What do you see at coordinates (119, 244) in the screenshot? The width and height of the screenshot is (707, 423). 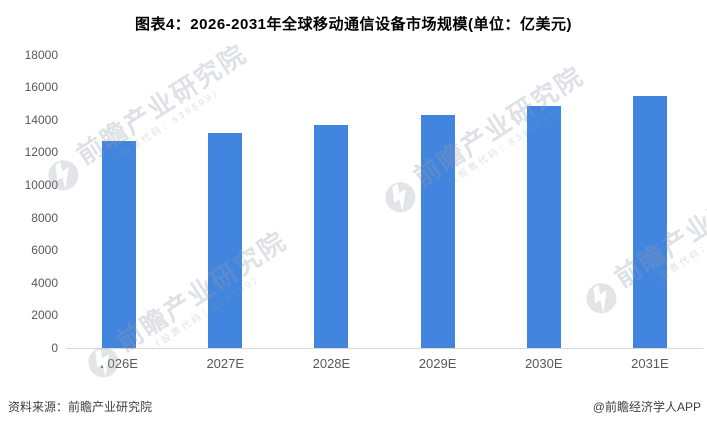 I see `bar-2026E` at bounding box center [119, 244].